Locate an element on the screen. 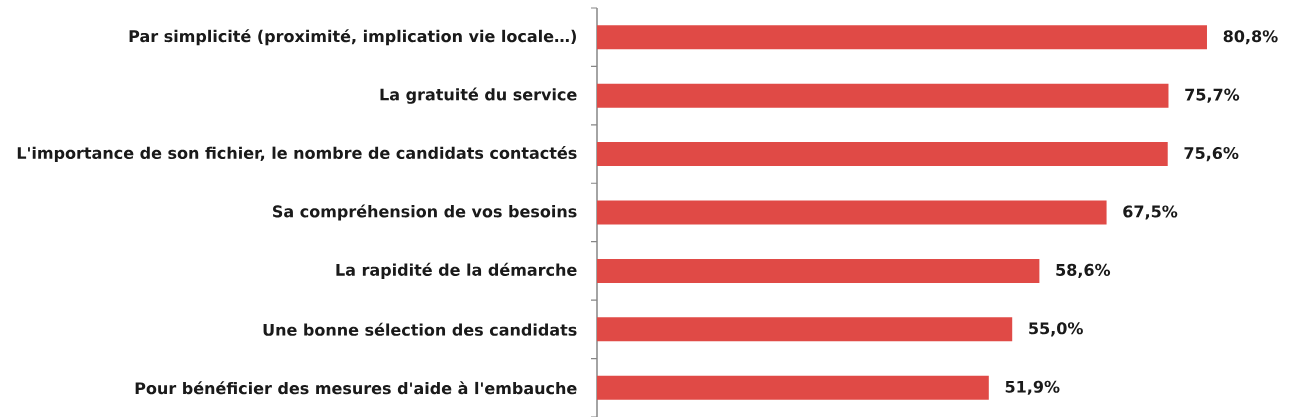  data-label: 58,6% is located at coordinates (1083, 270).